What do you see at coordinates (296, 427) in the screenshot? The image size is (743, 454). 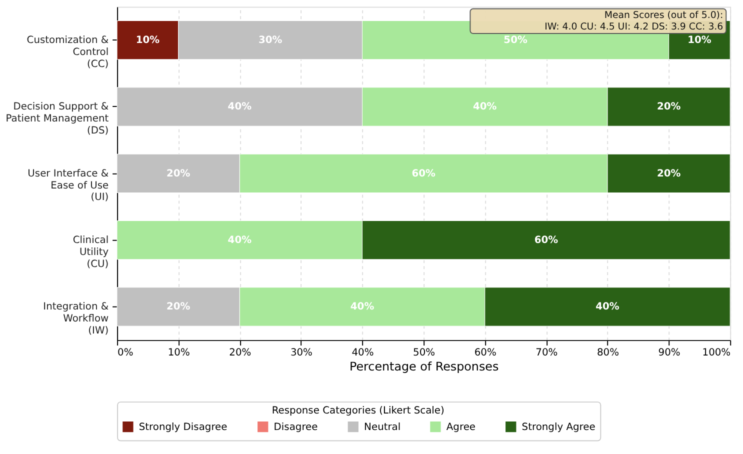 I see `legend-label: Disagree` at bounding box center [296, 427].